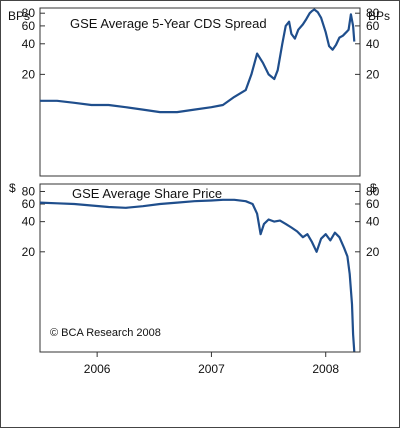 The image size is (400, 428). I want to click on cds-left-unit: BPs, so click(19, 16).